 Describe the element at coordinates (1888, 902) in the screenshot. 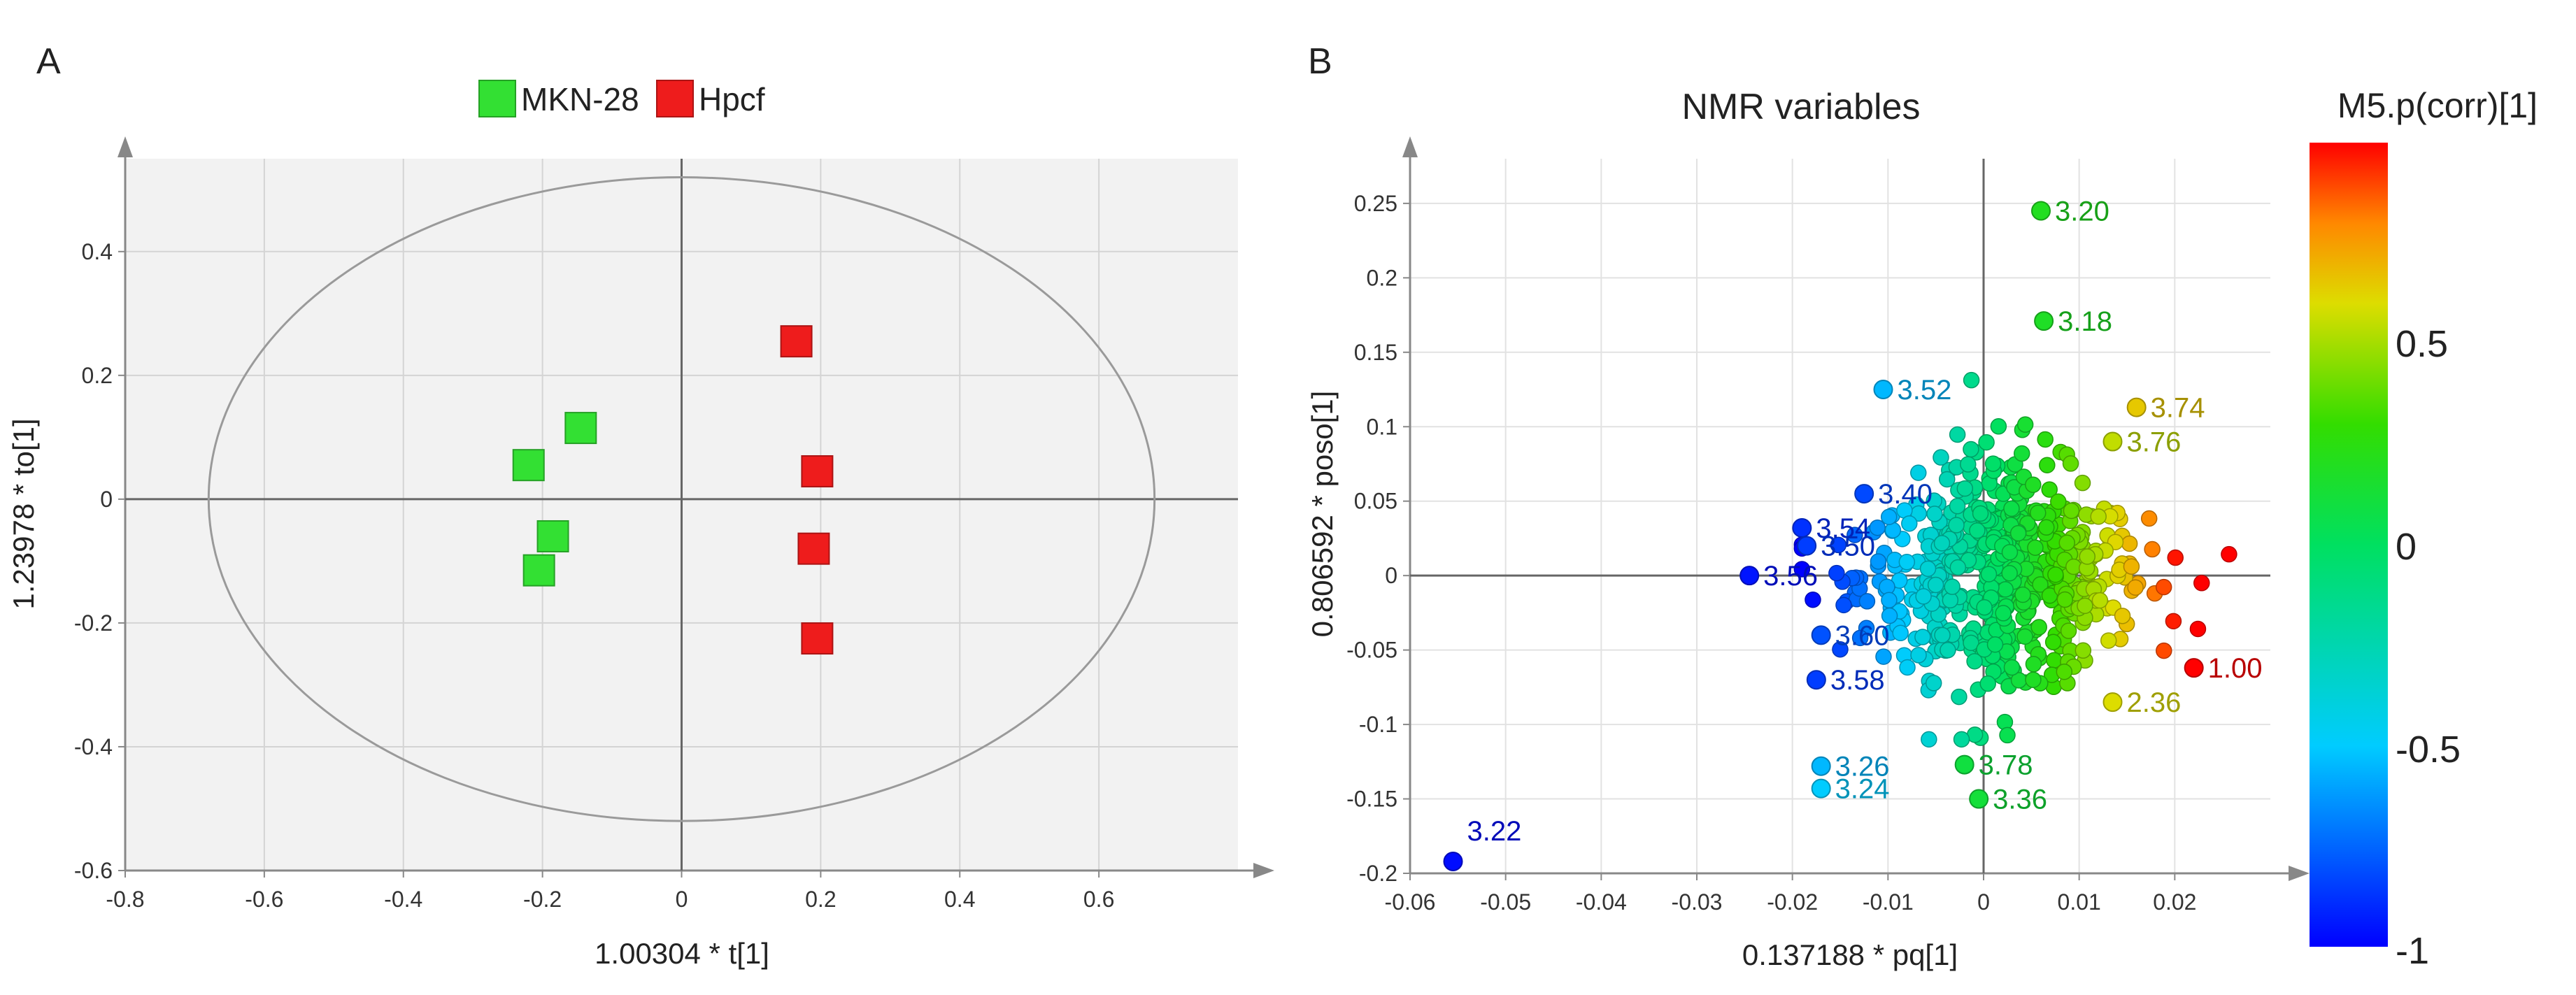

I see `x-tick-label: -0.01` at that location.